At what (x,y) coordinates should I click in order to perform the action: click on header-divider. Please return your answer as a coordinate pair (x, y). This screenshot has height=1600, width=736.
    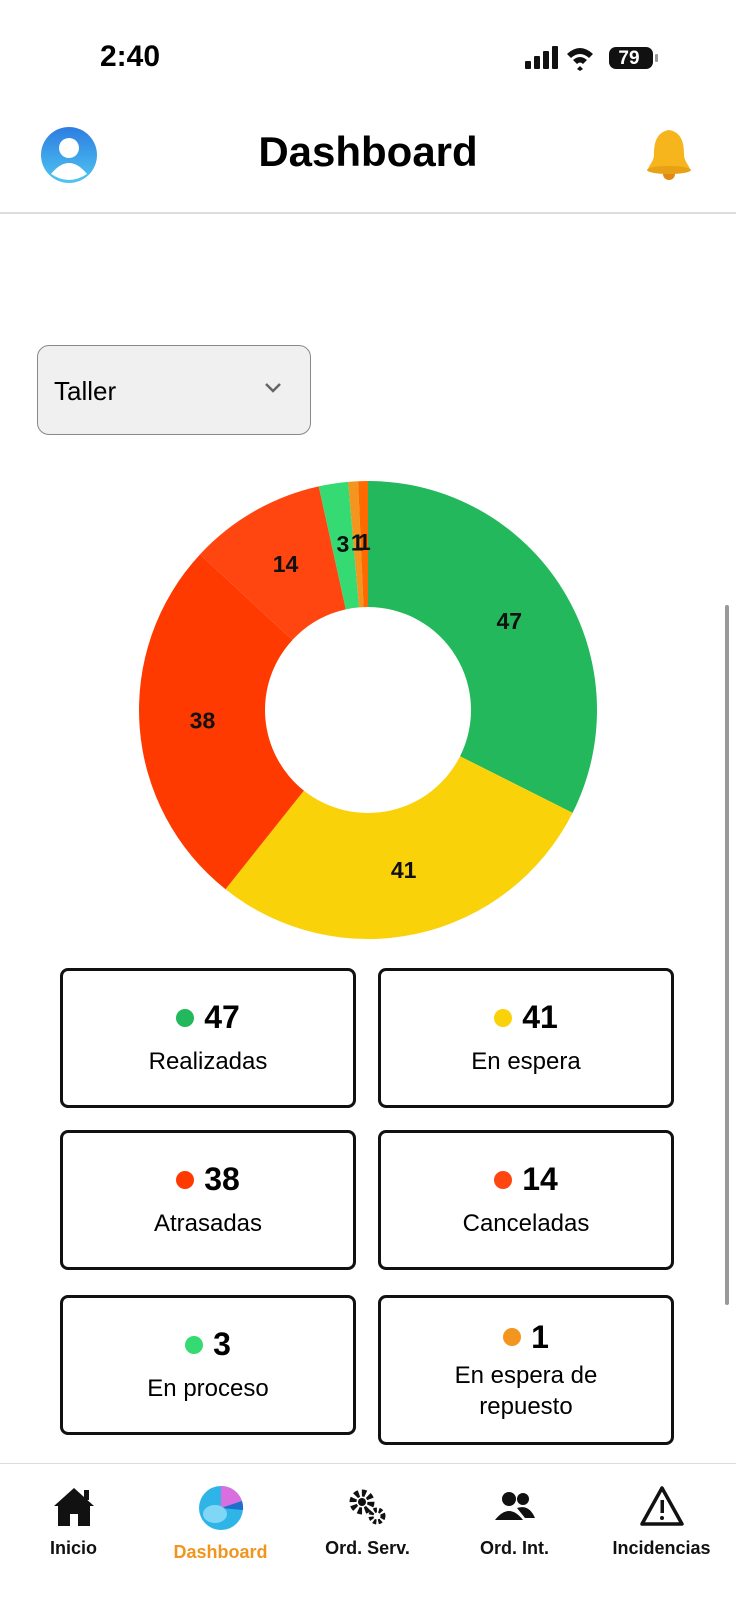
    Looking at the image, I should click on (368, 213).